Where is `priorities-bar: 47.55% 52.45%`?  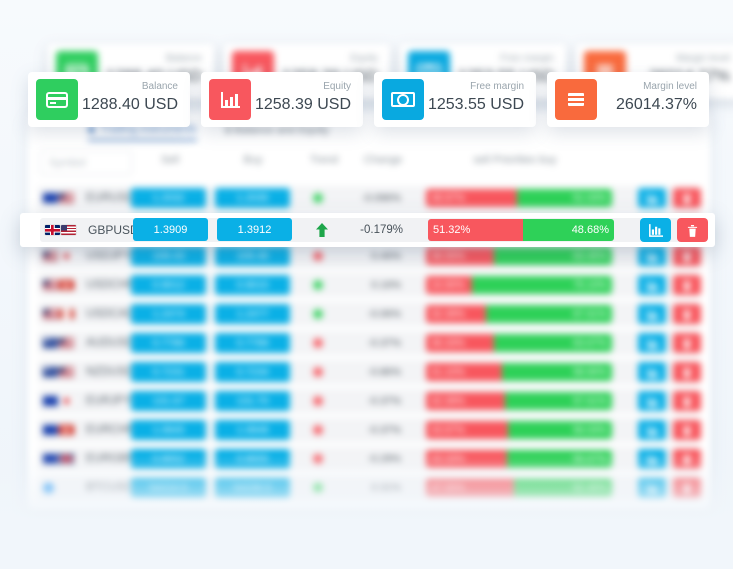
priorities-bar: 47.55% 52.45% is located at coordinates (519, 488).